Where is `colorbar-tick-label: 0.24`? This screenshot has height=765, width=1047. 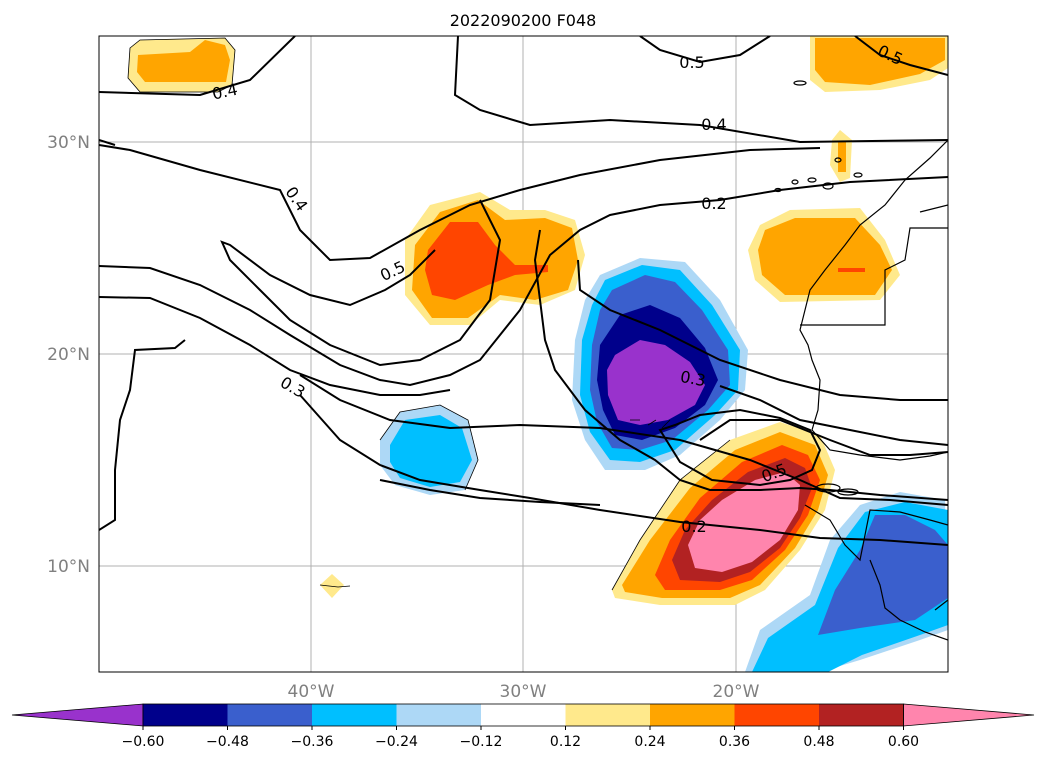 colorbar-tick-label: 0.24 is located at coordinates (649, 742).